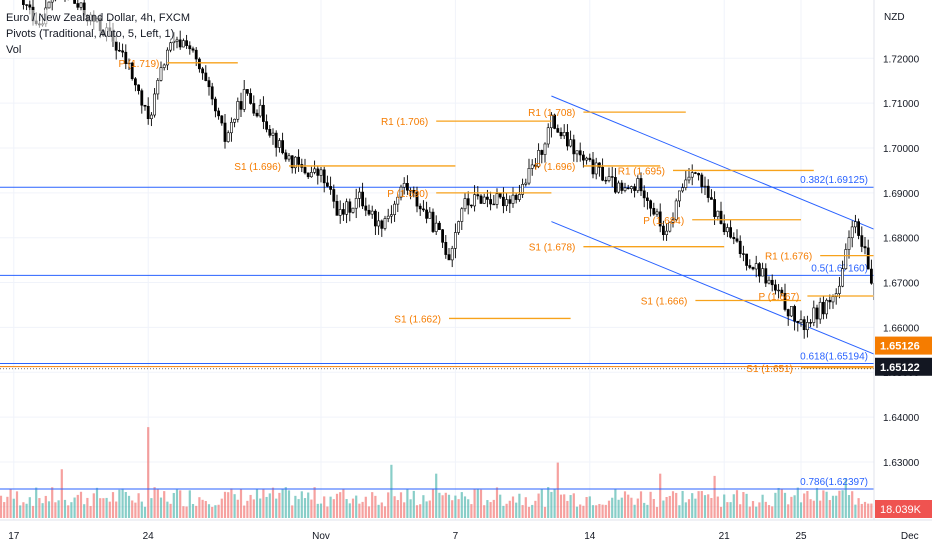 The height and width of the screenshot is (555, 932). I want to click on legend-pivots: Pivots (Traditional, Auto, 5, Left, 1), so click(90, 34).